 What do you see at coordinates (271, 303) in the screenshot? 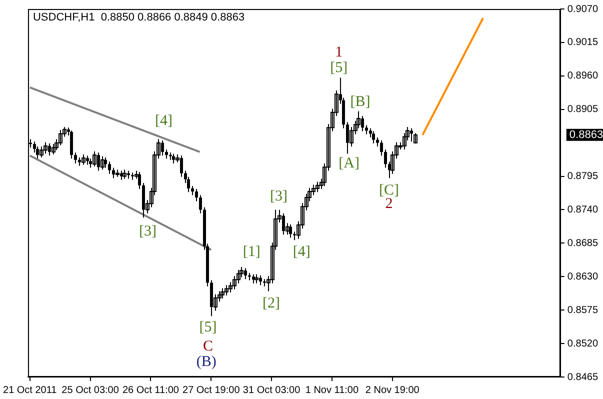
I see `annotation: [2]` at bounding box center [271, 303].